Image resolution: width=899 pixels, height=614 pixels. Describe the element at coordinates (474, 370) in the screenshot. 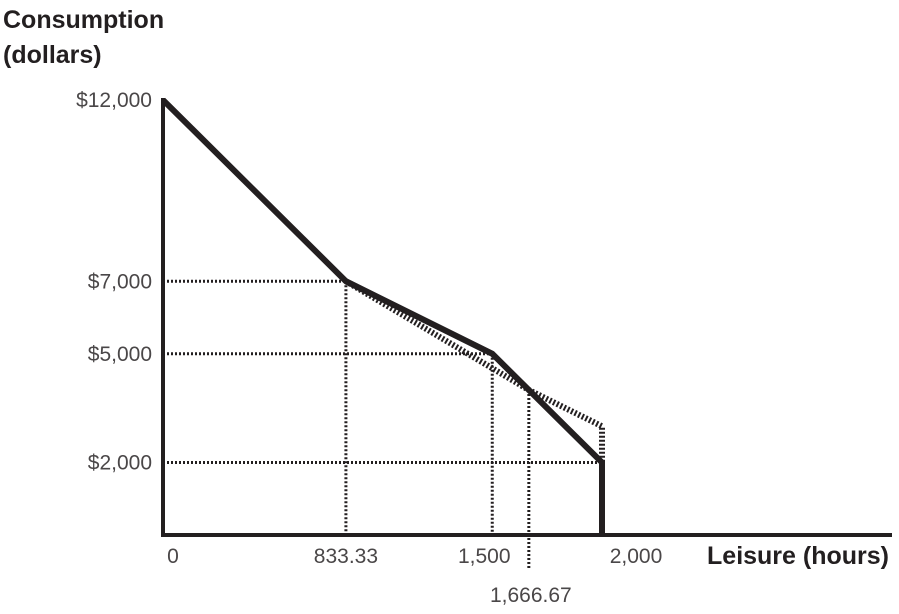

I see `dotted-series-line` at that location.